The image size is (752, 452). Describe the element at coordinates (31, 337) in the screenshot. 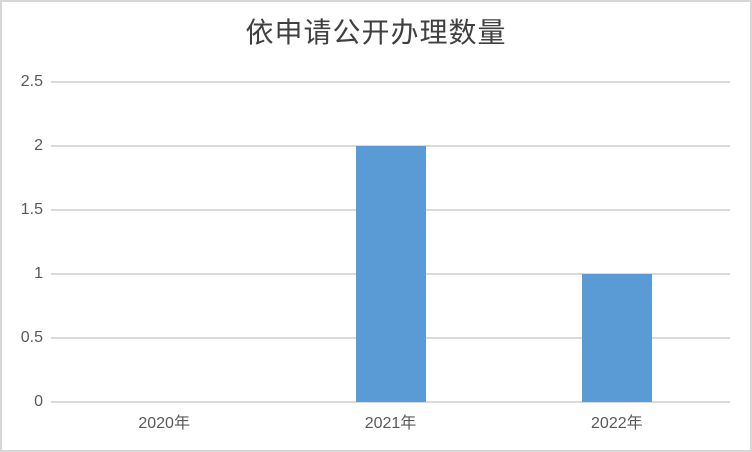

I see `y-tick-label-0.5: 0.5` at that location.